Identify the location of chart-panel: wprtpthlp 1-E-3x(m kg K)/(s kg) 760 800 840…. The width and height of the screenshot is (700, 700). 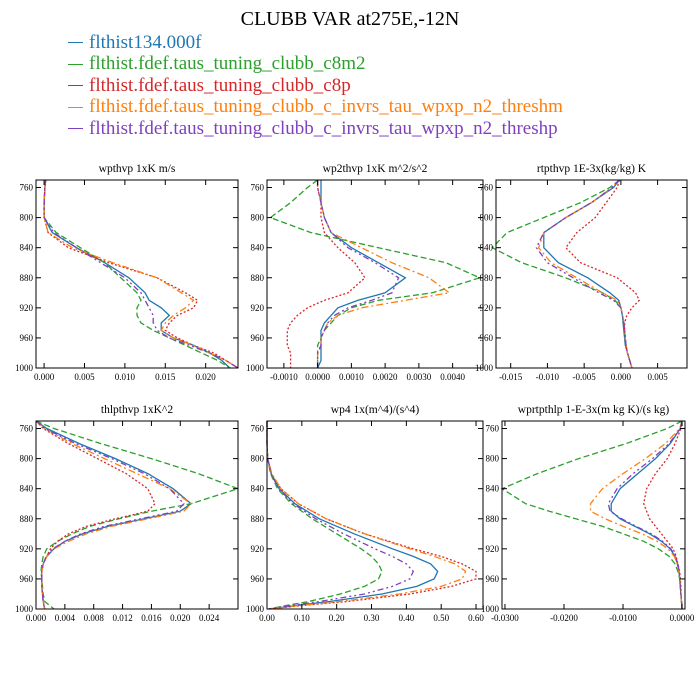
(588, 513).